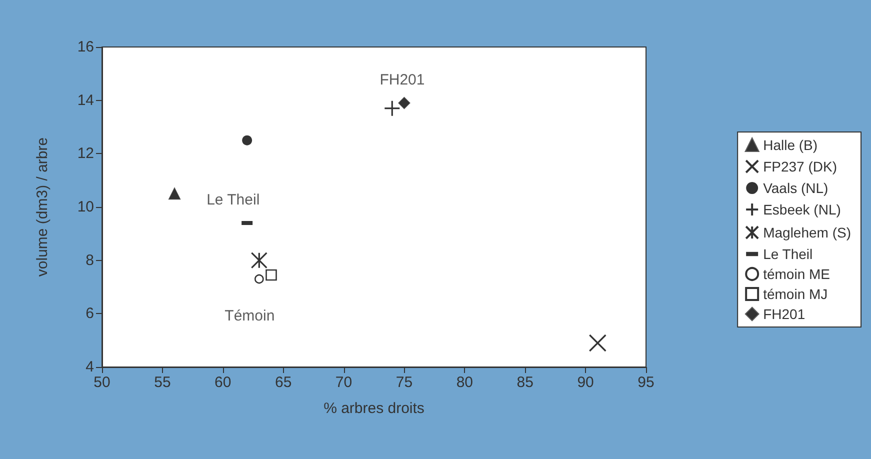 The width and height of the screenshot is (871, 459). Describe the element at coordinates (90, 313) in the screenshot. I see `y-tick-label: 6` at that location.